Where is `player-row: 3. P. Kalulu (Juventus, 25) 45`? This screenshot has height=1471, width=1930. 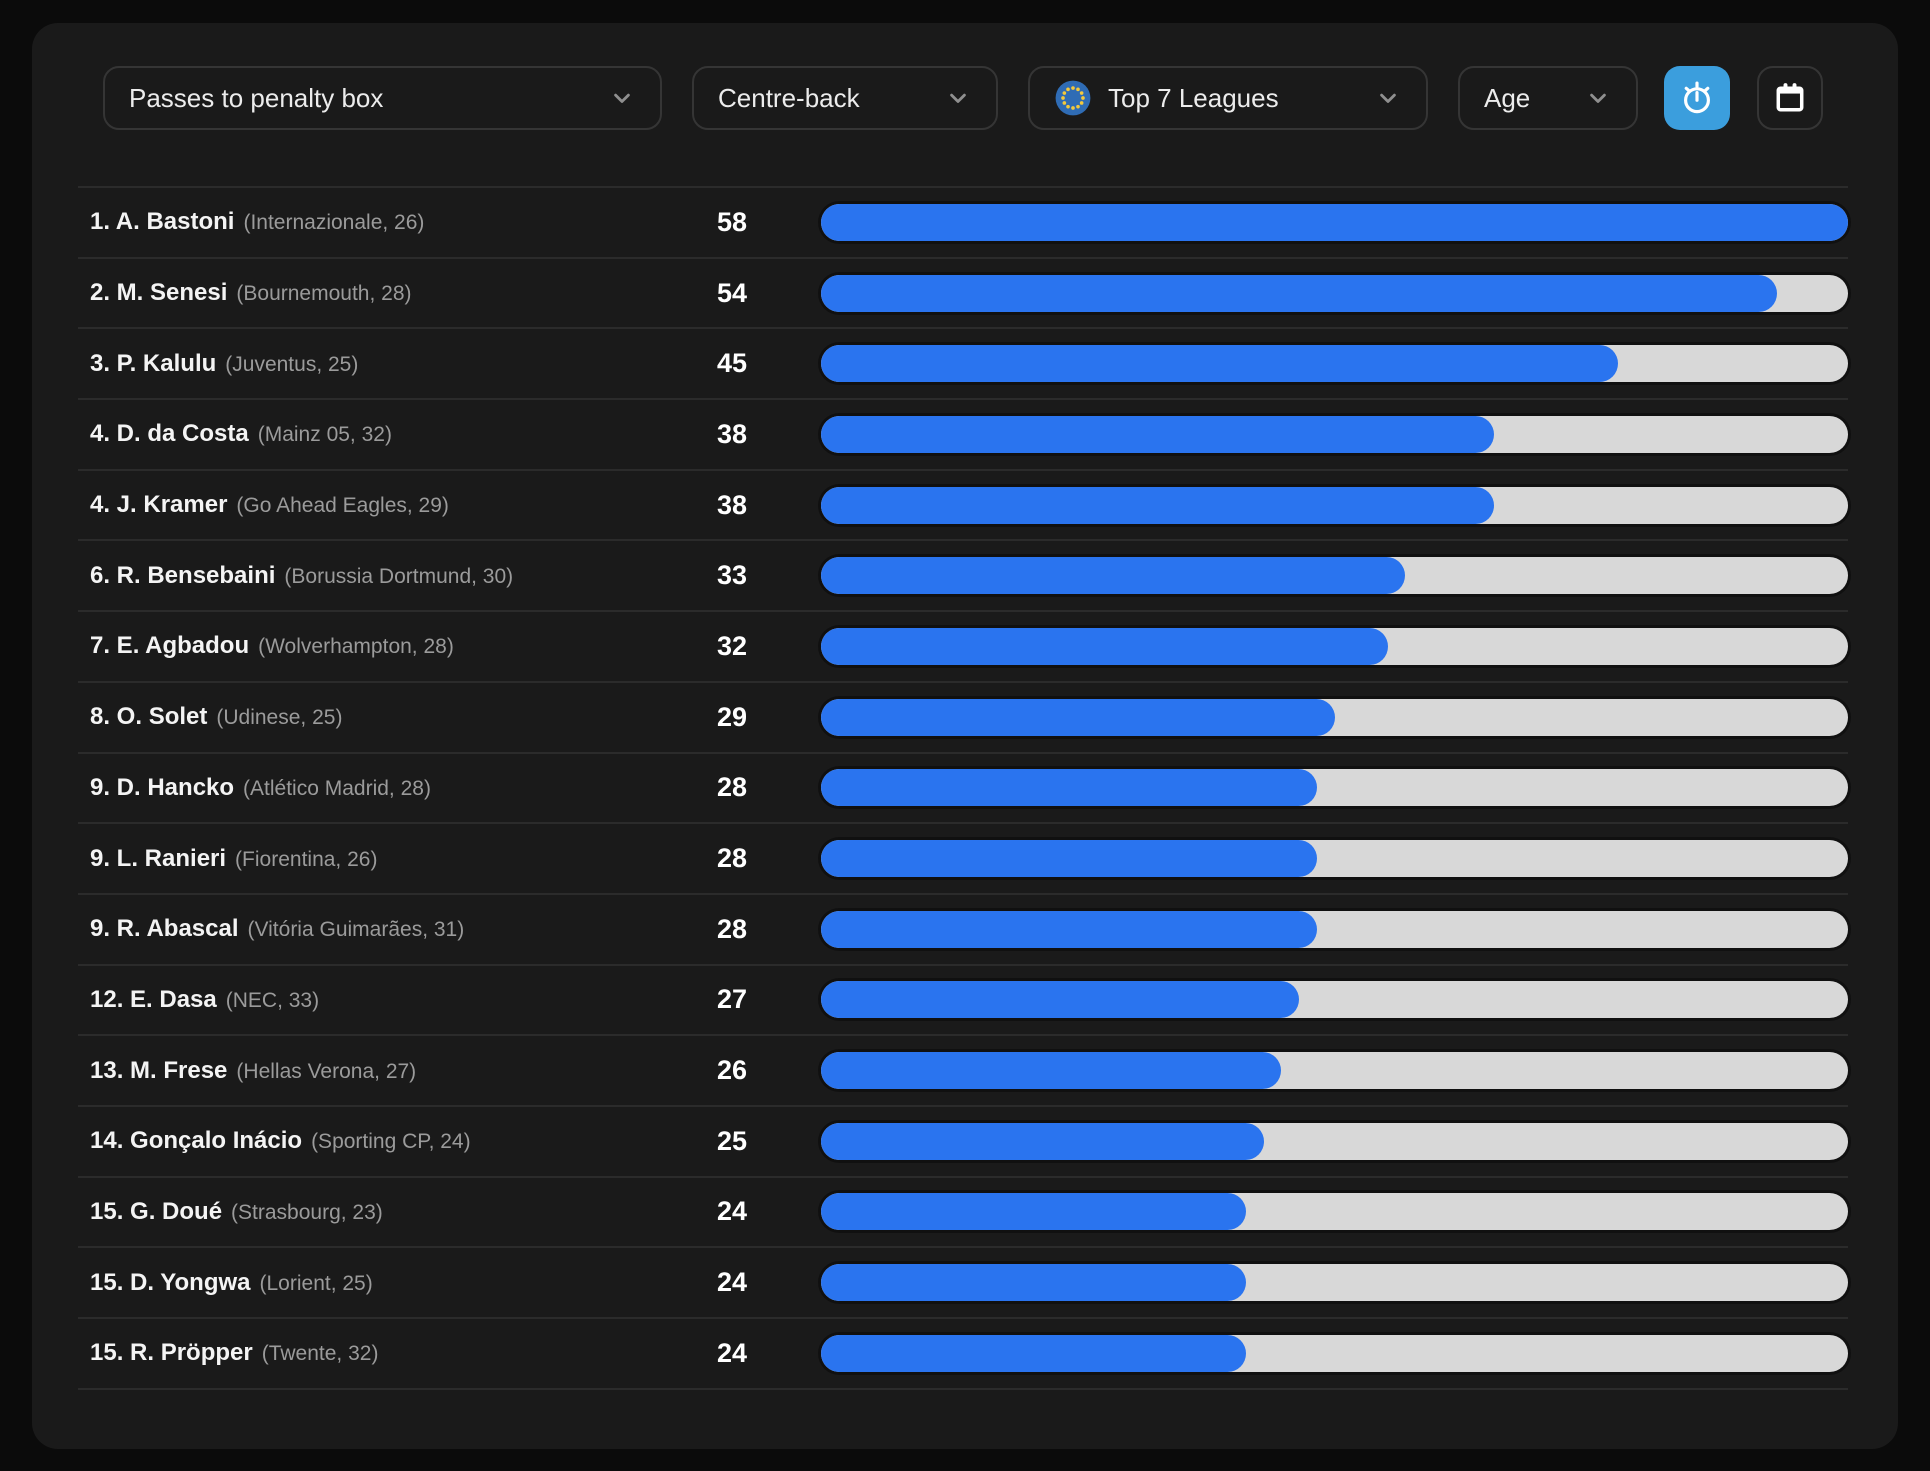
player-row: 3. P. Kalulu (Juventus, 25) 45 is located at coordinates (963, 362).